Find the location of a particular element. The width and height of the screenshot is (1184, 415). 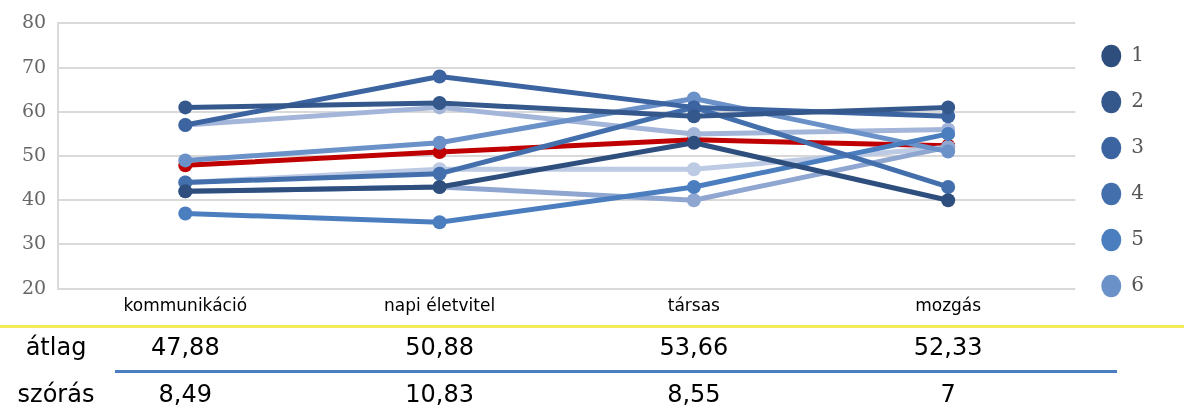

text: szórás is located at coordinates (56, 394).